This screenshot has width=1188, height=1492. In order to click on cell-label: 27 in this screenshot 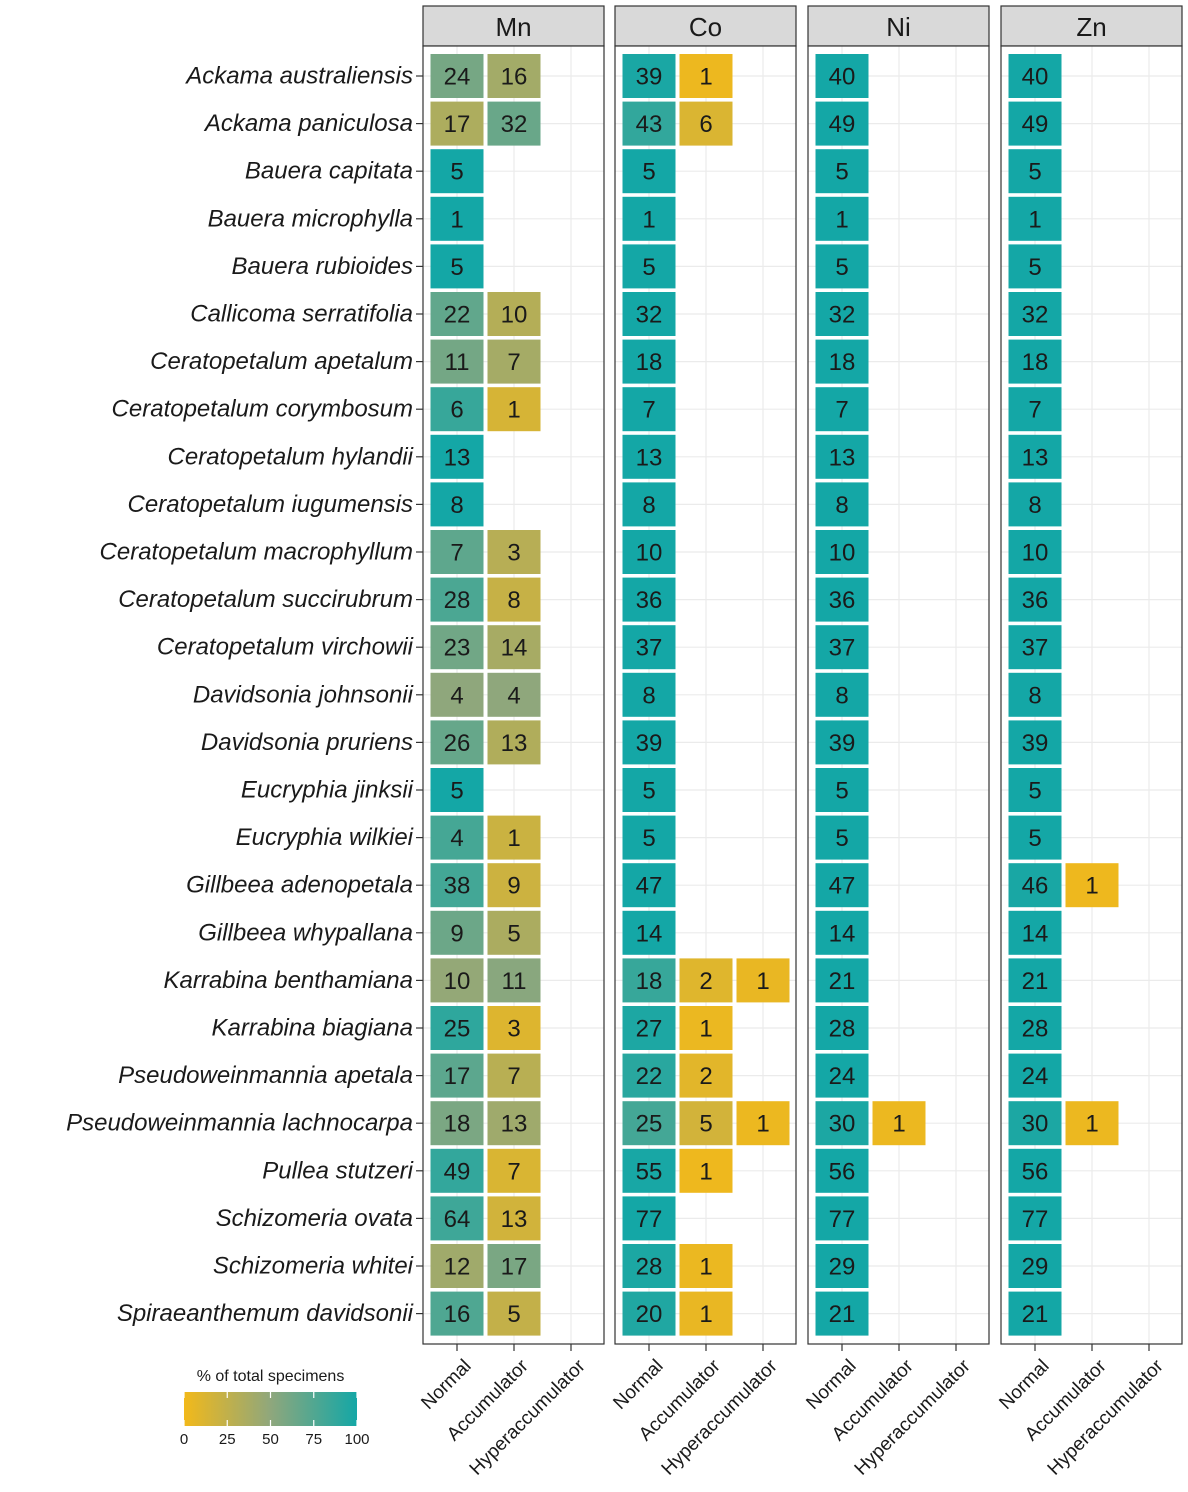, I will do `click(649, 1029)`.